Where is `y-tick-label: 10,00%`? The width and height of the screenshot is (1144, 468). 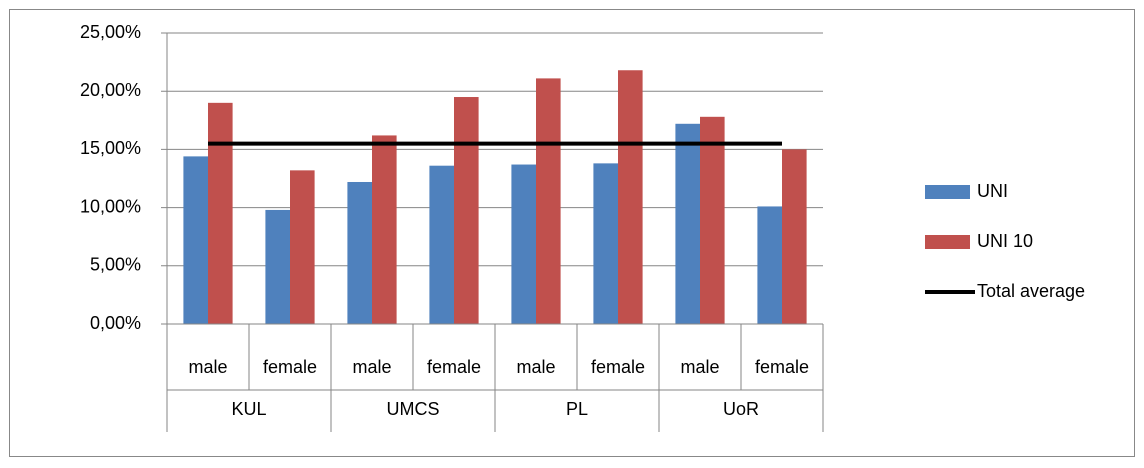
y-tick-label: 10,00% is located at coordinates (110, 206).